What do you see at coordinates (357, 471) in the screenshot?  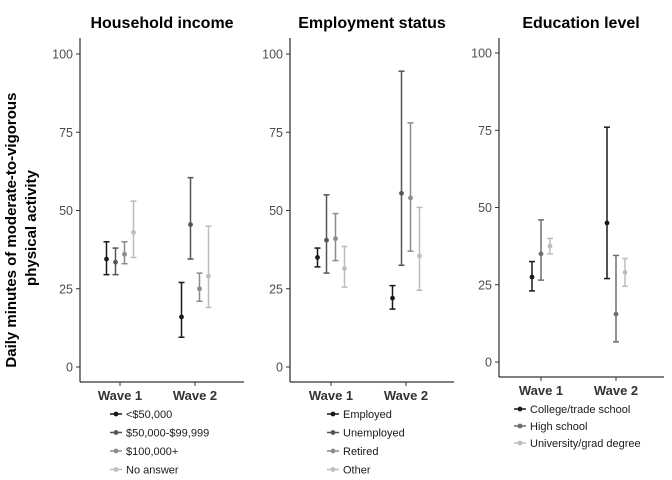 I see `legend-label: Other` at bounding box center [357, 471].